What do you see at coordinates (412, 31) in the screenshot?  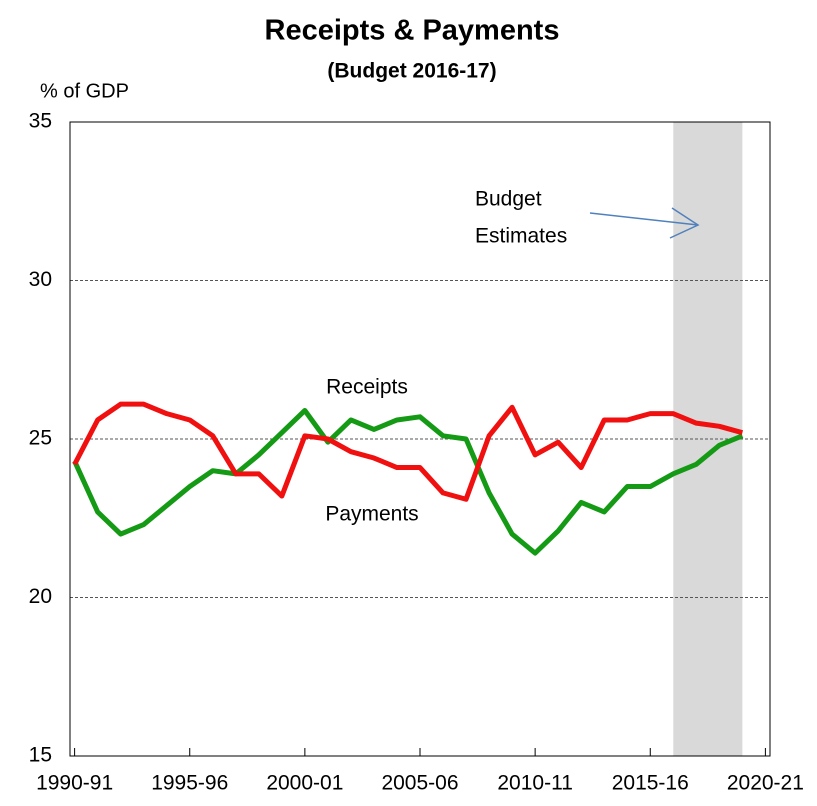 I see `chart-title: Receipts & Payments` at bounding box center [412, 31].